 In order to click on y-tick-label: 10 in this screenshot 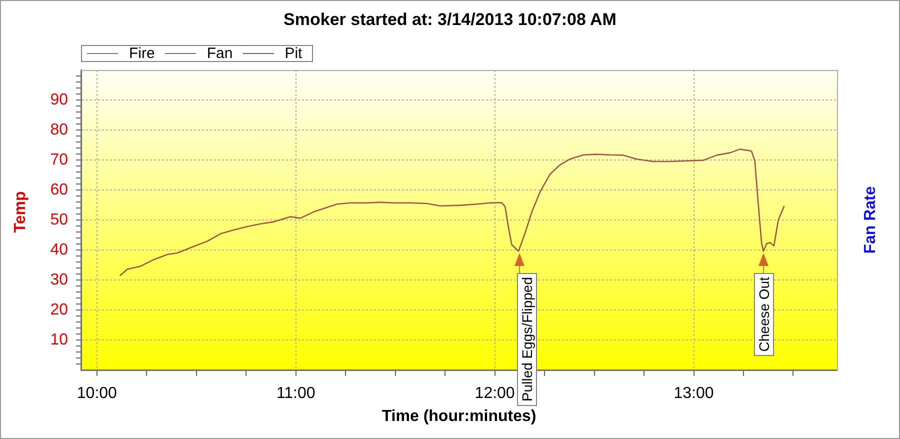, I will do `click(59, 339)`.